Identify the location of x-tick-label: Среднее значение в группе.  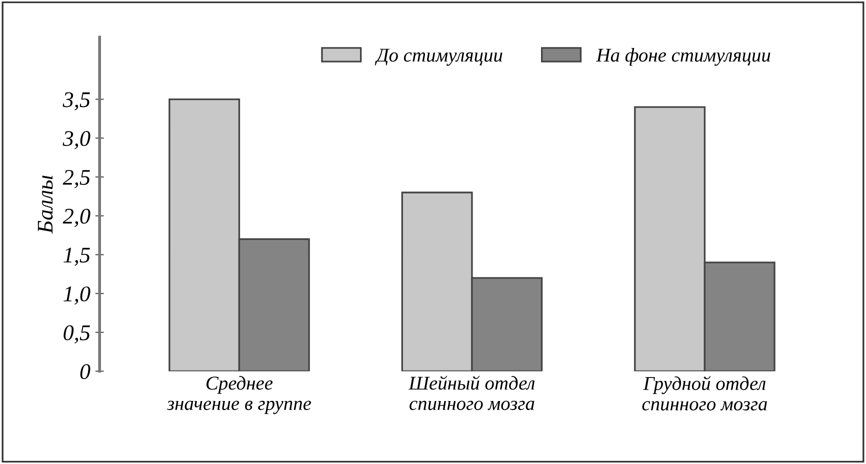
(239, 395).